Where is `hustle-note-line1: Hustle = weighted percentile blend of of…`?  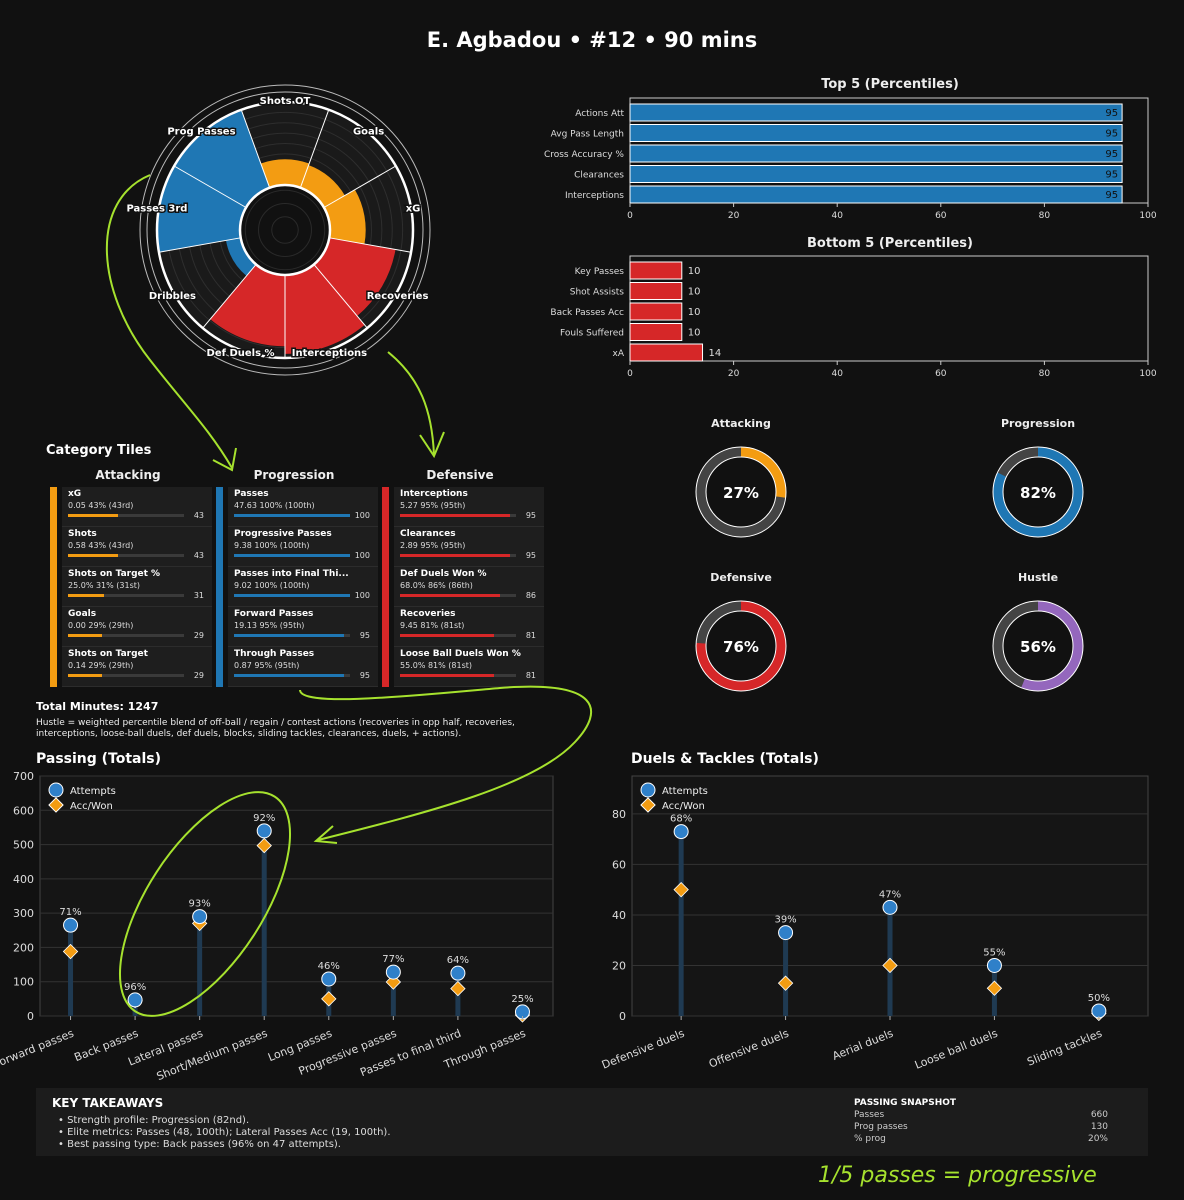
hustle-note-line1: Hustle = weighted percentile blend of of… is located at coordinates (275, 723).